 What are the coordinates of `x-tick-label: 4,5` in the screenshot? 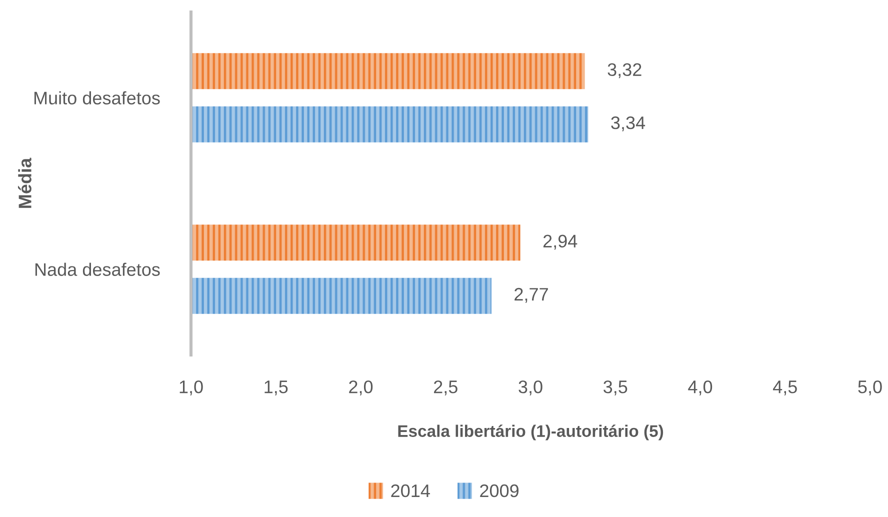 It's located at (784, 388).